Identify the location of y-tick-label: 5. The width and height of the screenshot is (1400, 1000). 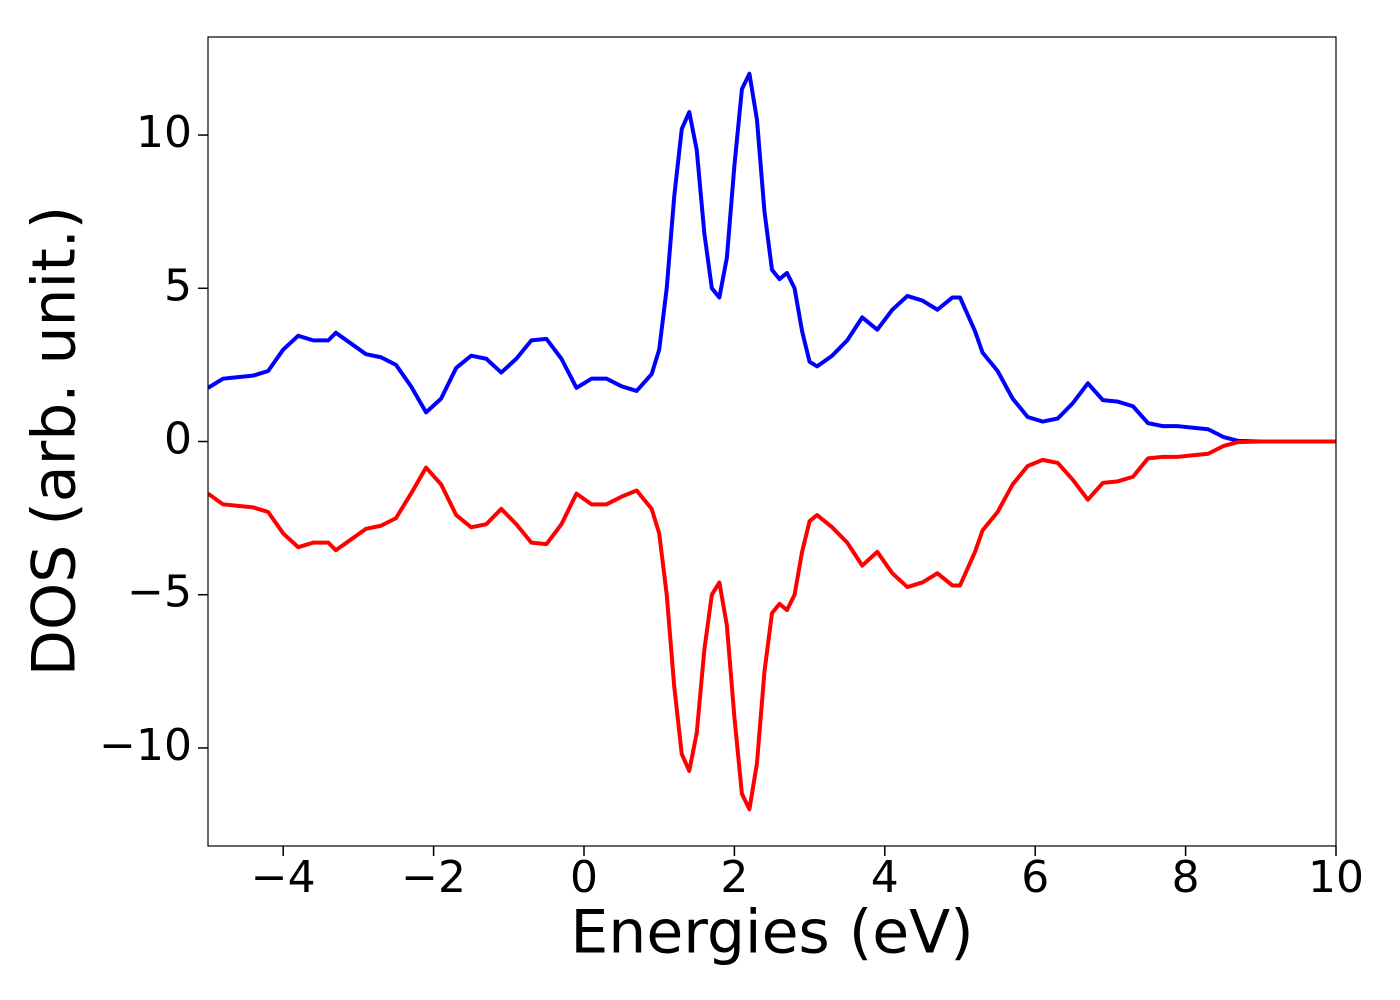
(178, 285).